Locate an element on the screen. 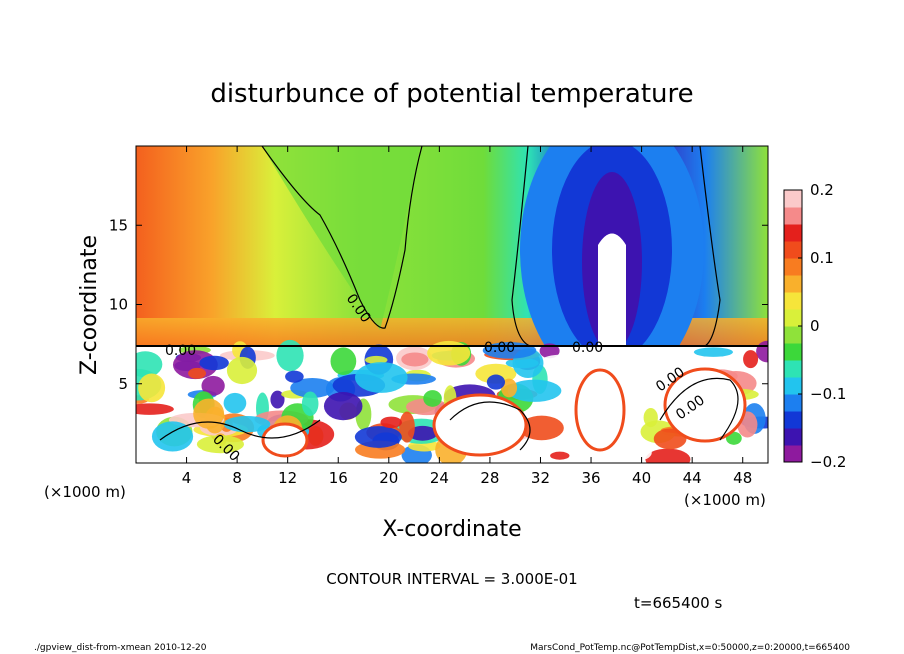 The height and width of the screenshot is (654, 904). x-tick-label: 12 is located at coordinates (287, 478).